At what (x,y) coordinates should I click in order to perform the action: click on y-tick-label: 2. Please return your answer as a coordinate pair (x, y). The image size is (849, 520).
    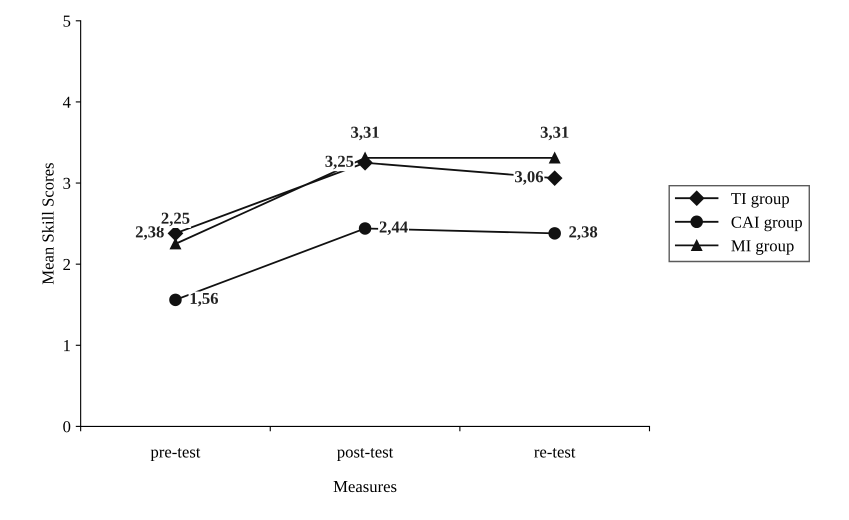
    Looking at the image, I should click on (66, 264).